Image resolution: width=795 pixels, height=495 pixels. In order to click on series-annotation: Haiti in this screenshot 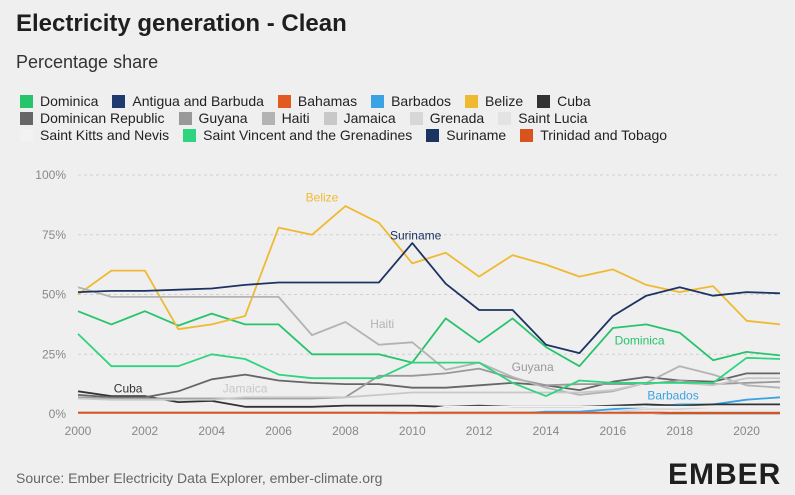, I will do `click(382, 324)`.